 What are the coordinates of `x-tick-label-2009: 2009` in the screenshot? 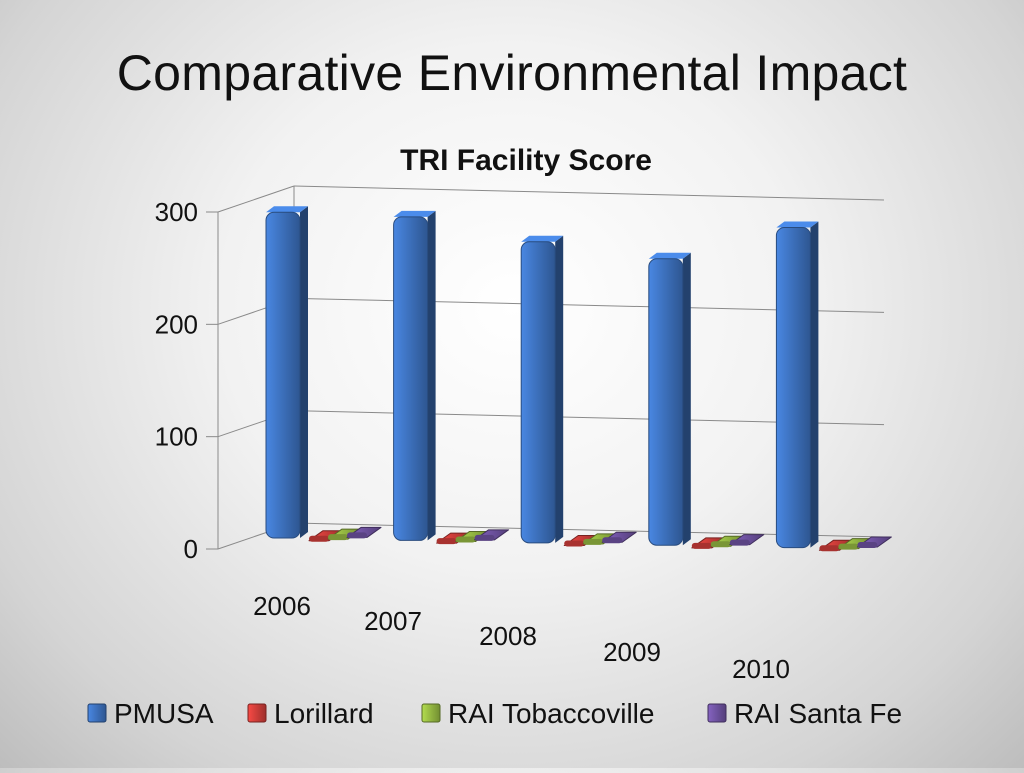 It's located at (632, 652).